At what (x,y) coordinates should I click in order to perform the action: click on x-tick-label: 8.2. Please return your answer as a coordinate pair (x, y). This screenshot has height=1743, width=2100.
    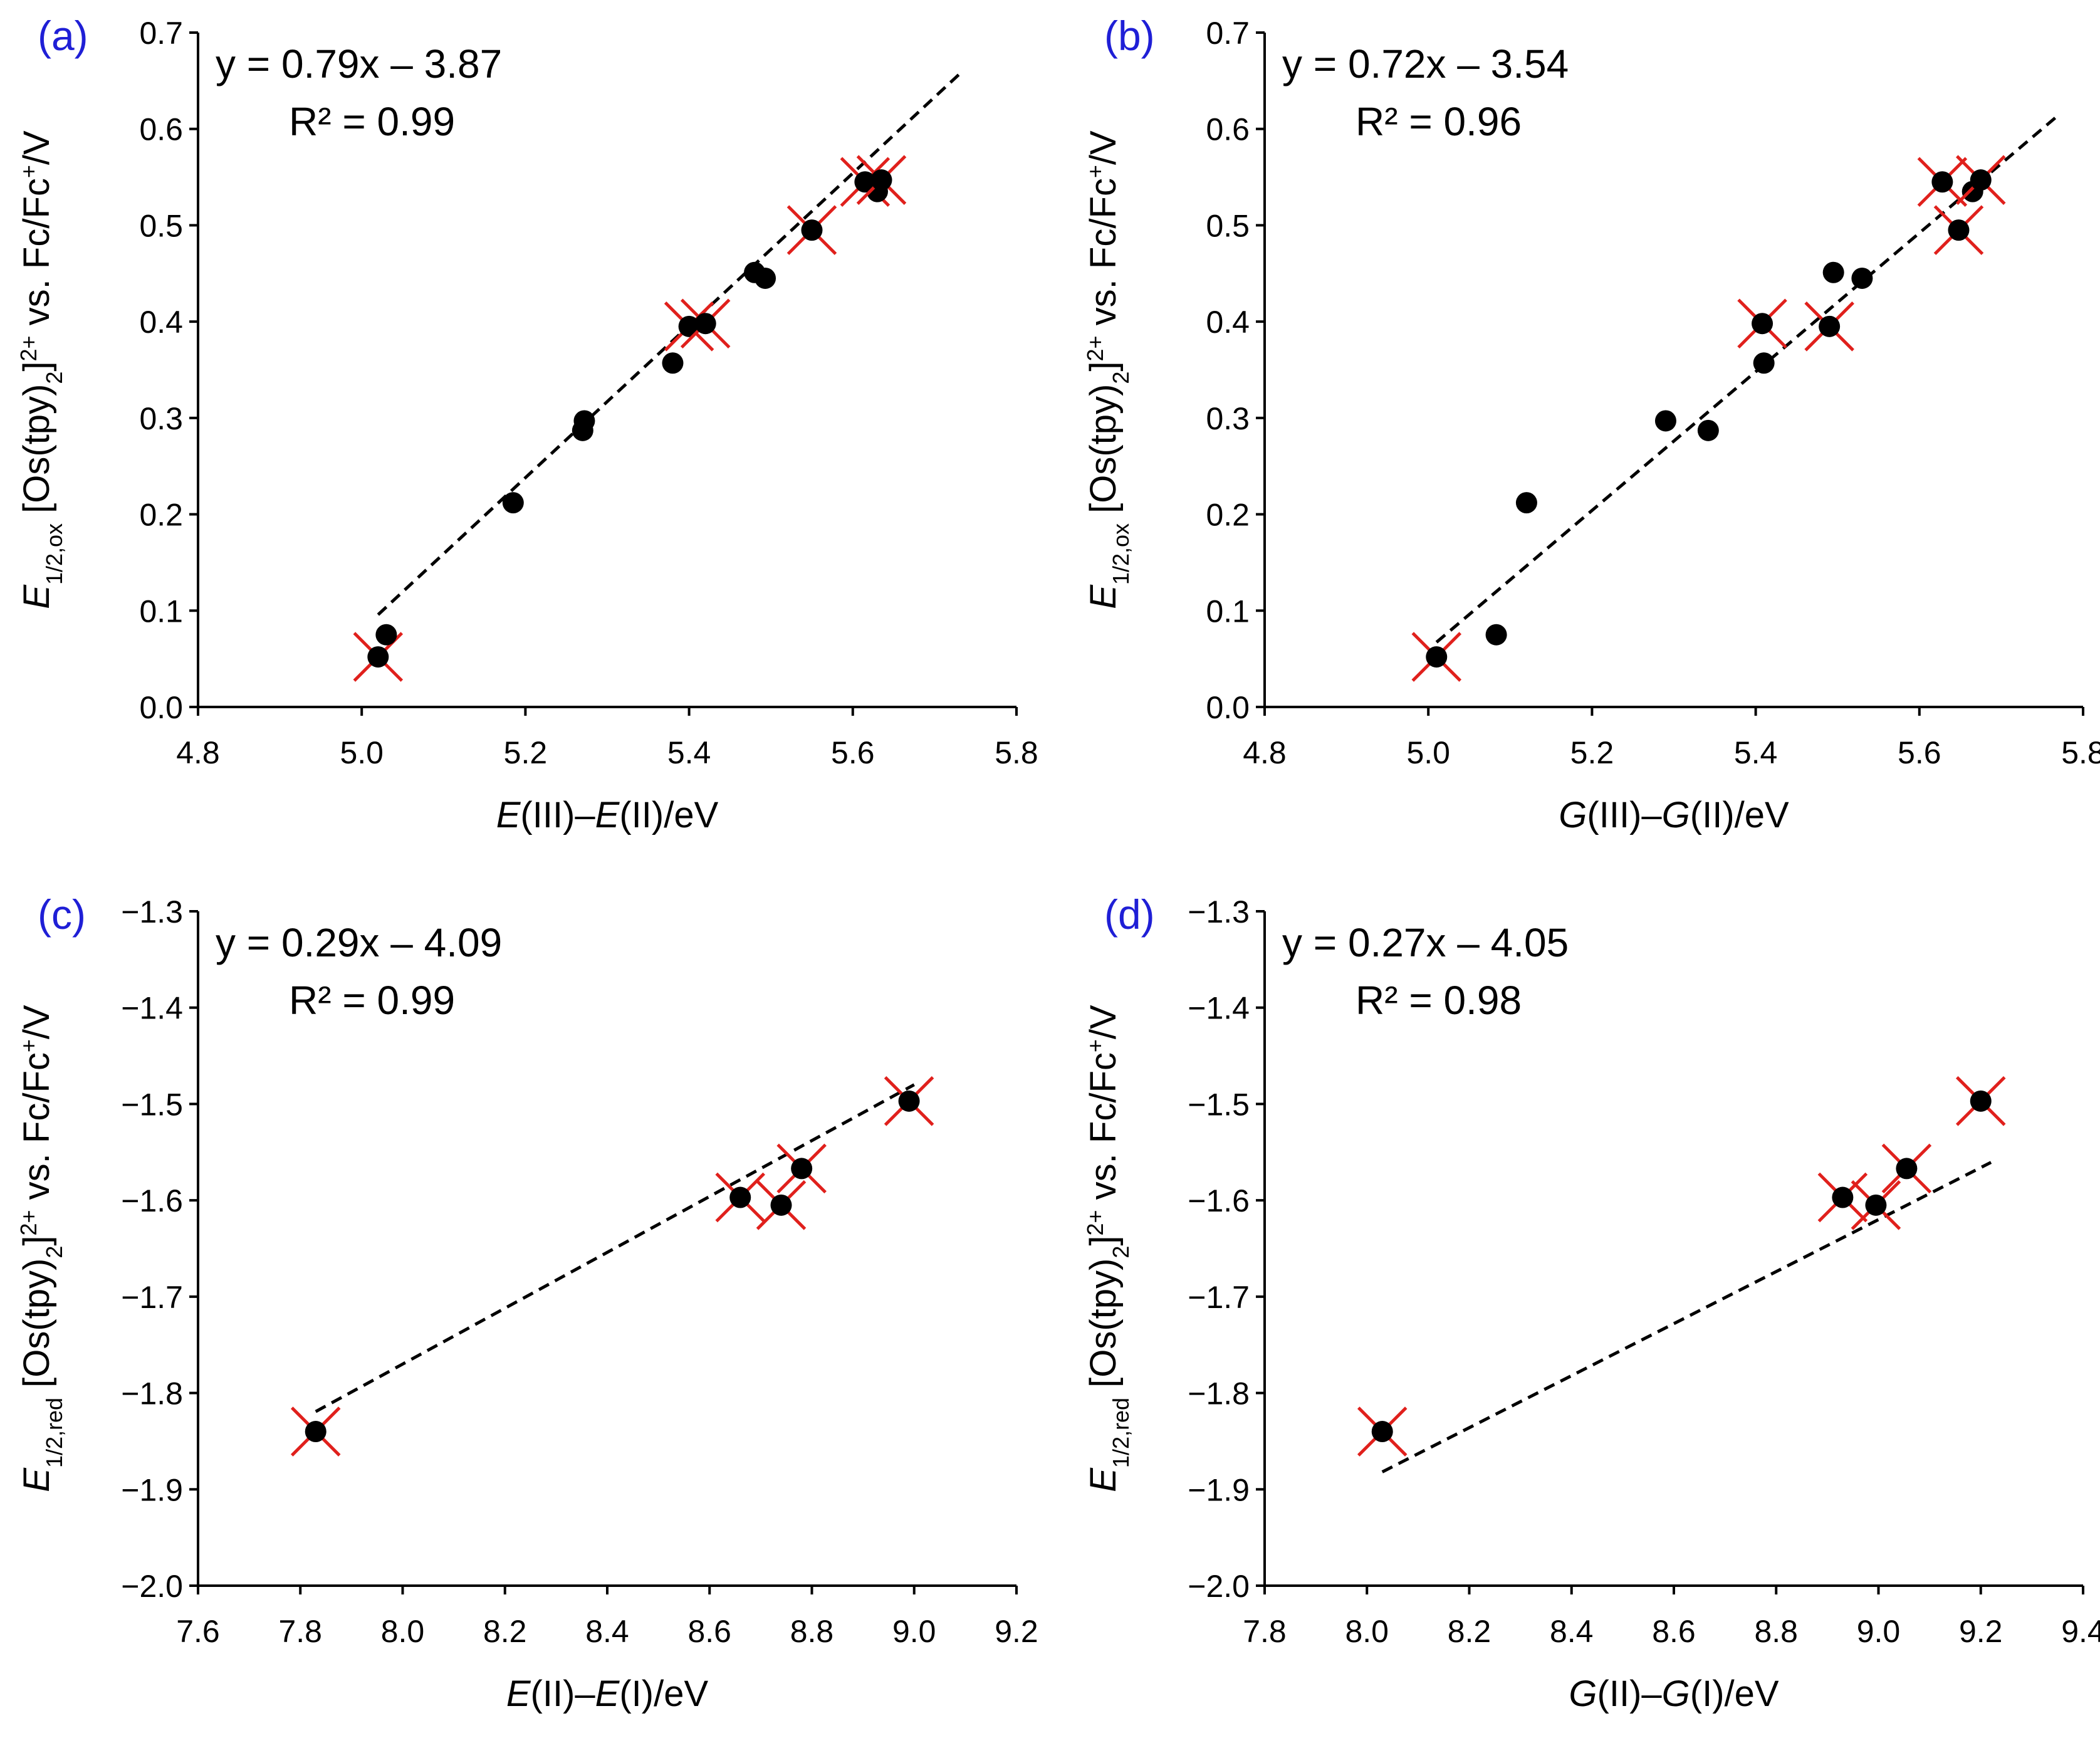
    Looking at the image, I should click on (505, 1631).